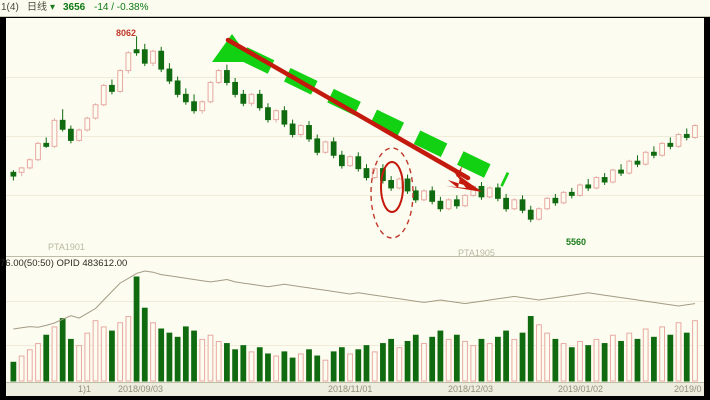  What do you see at coordinates (64, 263) in the screenshot?
I see `volume-legend-label: 76.00(50:50) OPID 483612.00` at bounding box center [64, 263].